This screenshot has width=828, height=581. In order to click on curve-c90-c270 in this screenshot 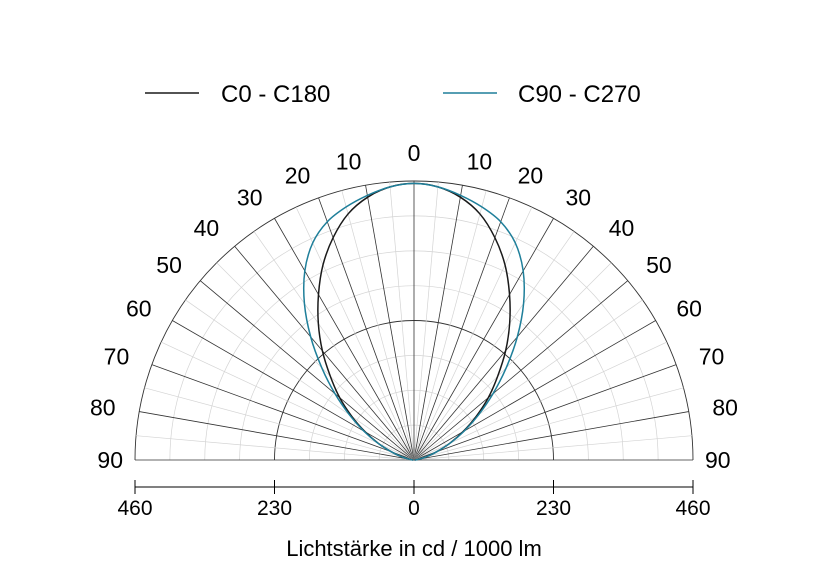, I will do `click(414, 321)`.